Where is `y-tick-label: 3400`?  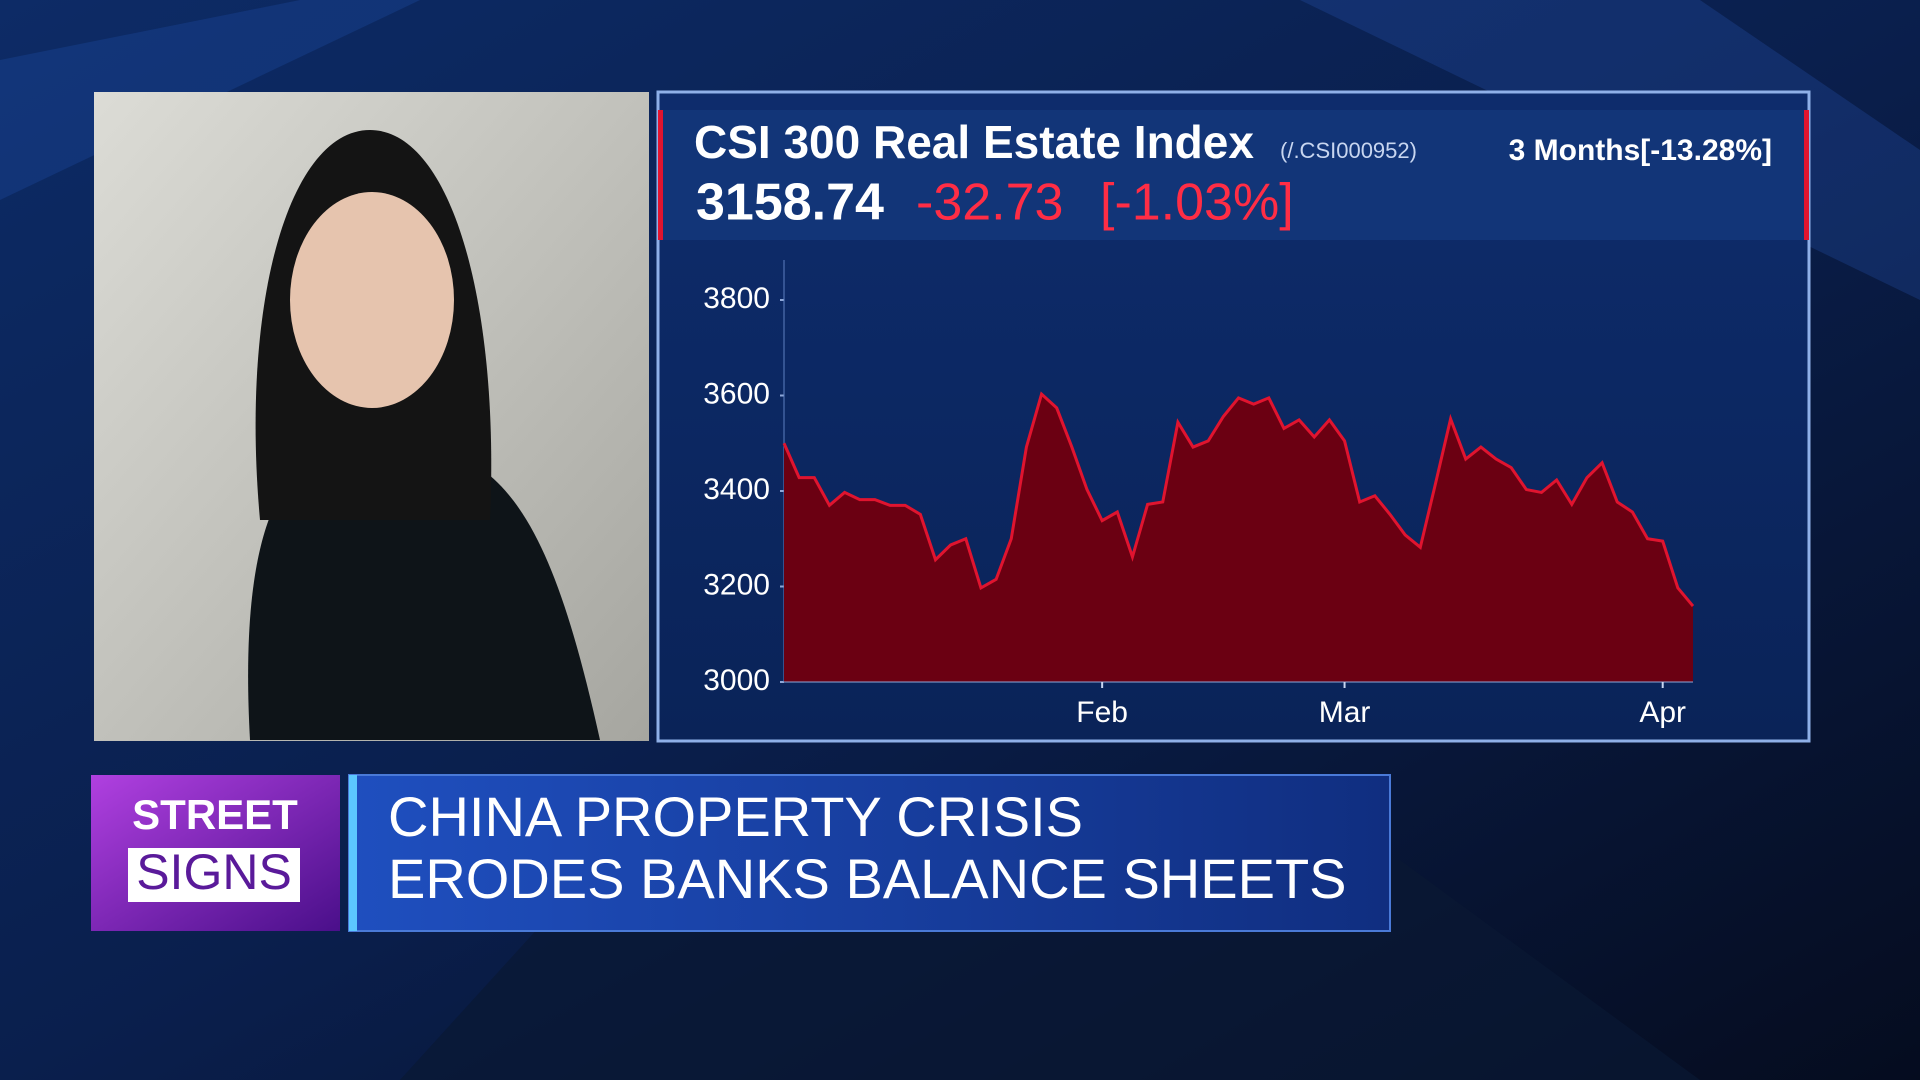 y-tick-label: 3400 is located at coordinates (736, 489).